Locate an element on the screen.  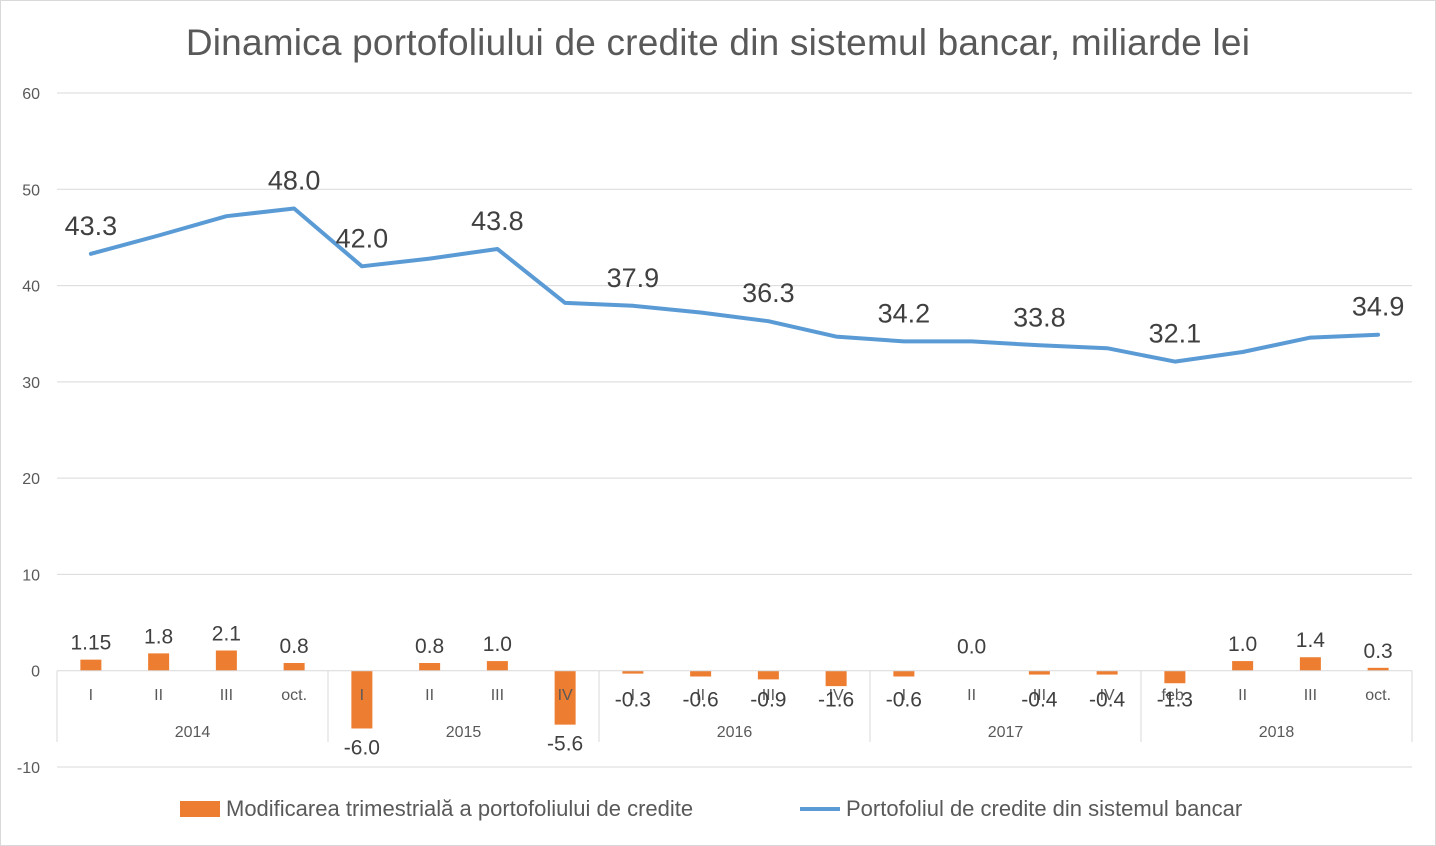
bar-data-label: -0.3 is located at coordinates (633, 700).